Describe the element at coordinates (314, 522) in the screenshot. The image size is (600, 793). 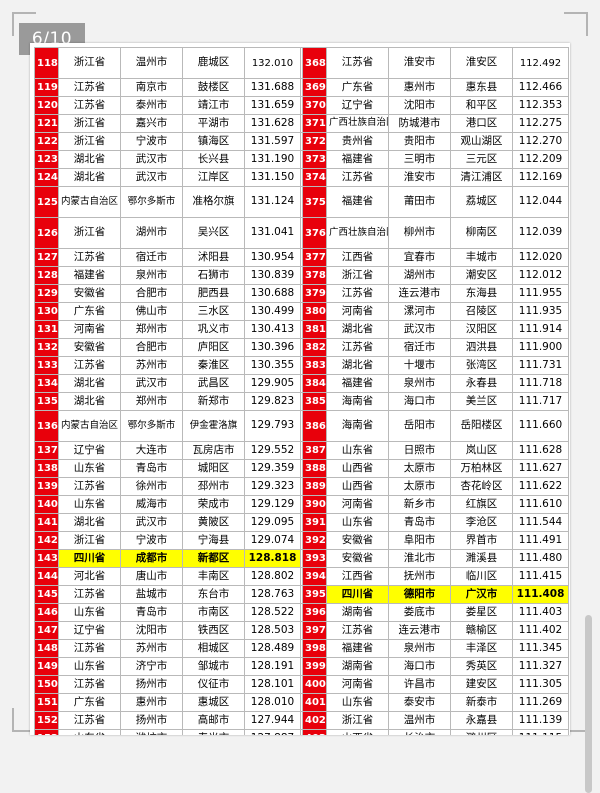
I see `rank-cell: 391` at that location.